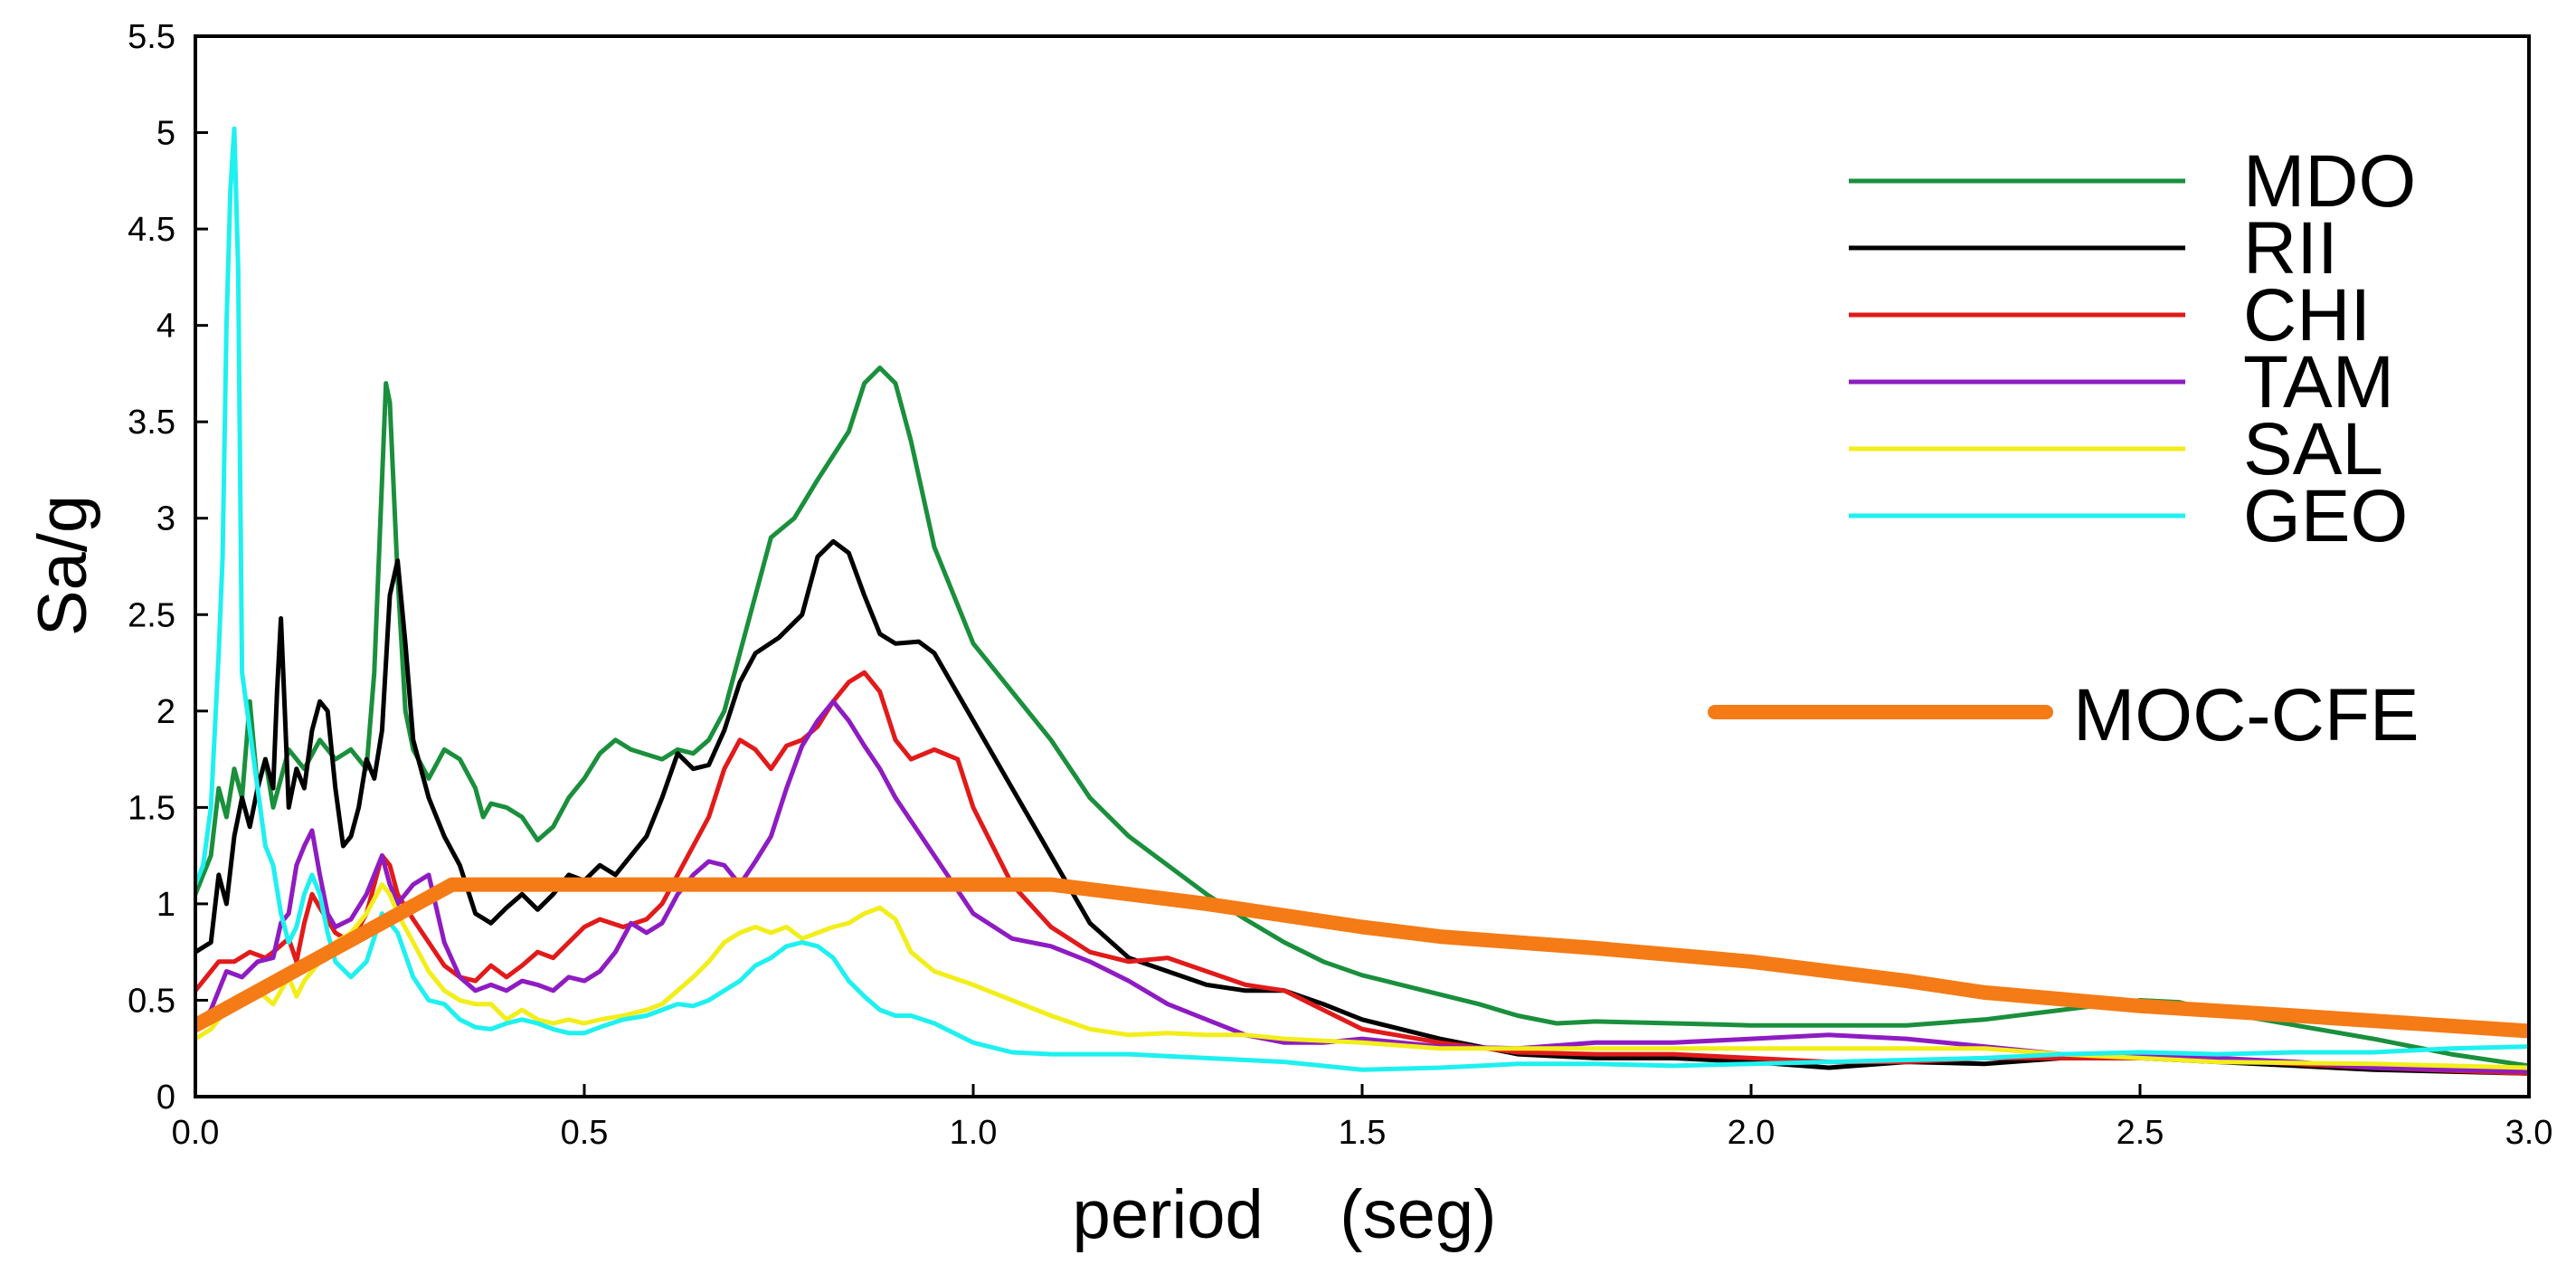 Image resolution: width=2576 pixels, height=1274 pixels. Describe the element at coordinates (2247, 715) in the screenshot. I see `legend-label-moc-cfe: MOC-CFE` at that location.